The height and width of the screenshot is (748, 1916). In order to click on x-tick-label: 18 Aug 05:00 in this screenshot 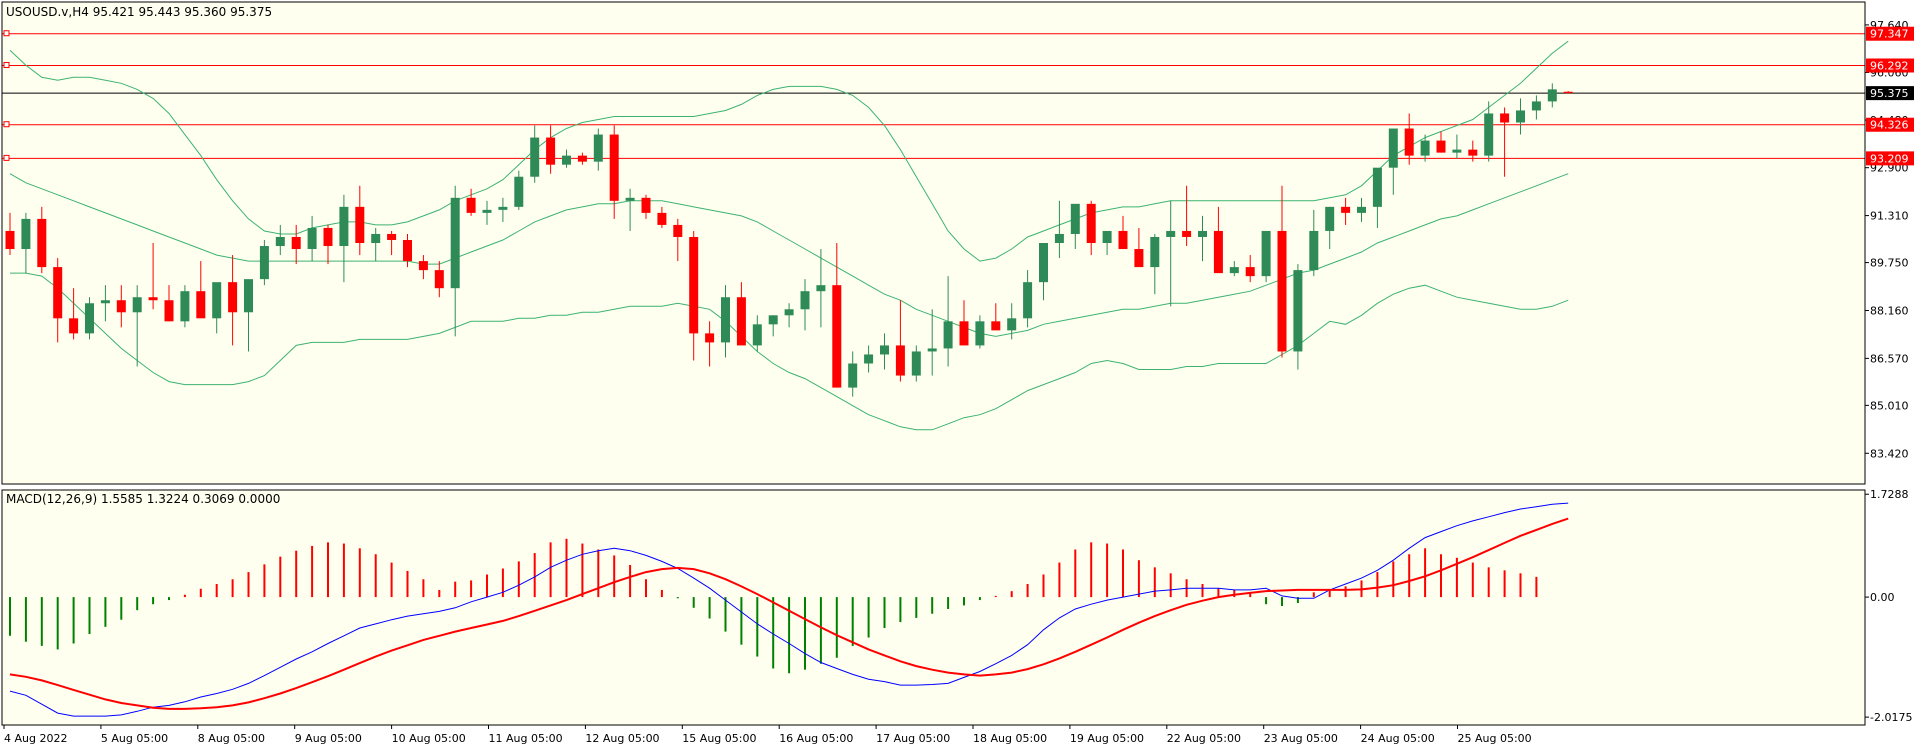, I will do `click(1010, 738)`.